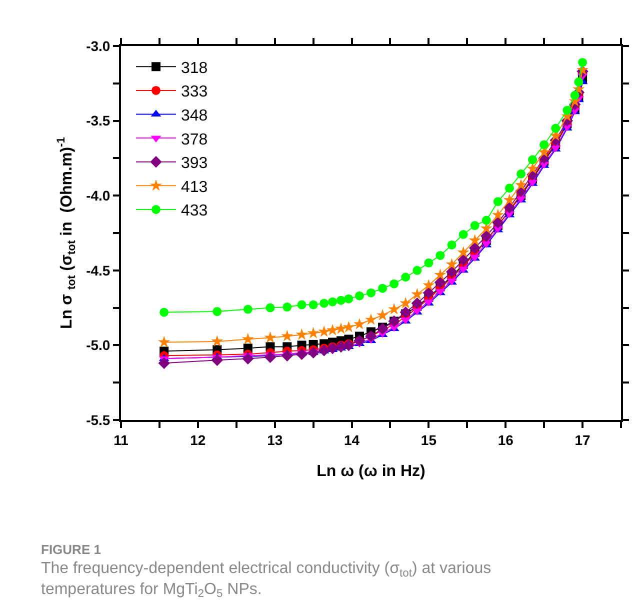 Image resolution: width=641 pixels, height=601 pixels. What do you see at coordinates (194, 92) in the screenshot?
I see `legend-label: 333` at bounding box center [194, 92].